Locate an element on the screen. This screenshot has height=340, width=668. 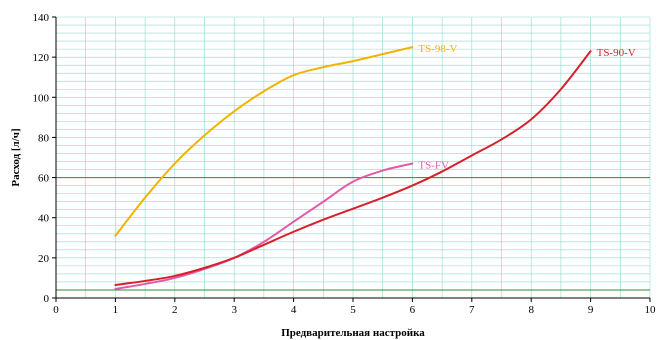
series-label: TS-FV is located at coordinates (433, 166).